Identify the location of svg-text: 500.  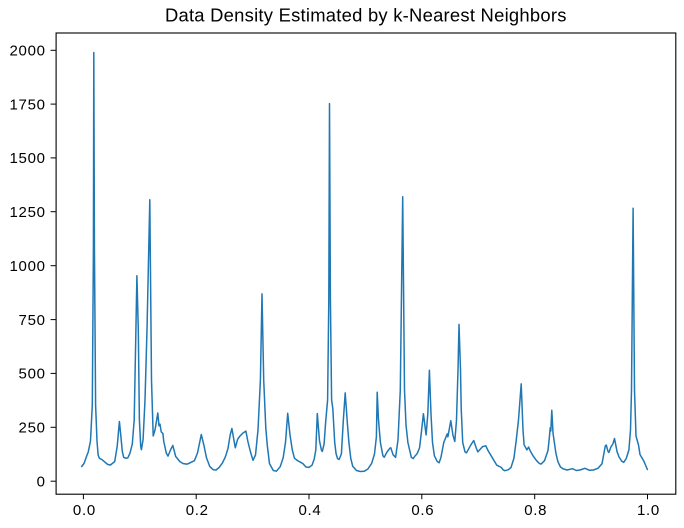
(32, 374).